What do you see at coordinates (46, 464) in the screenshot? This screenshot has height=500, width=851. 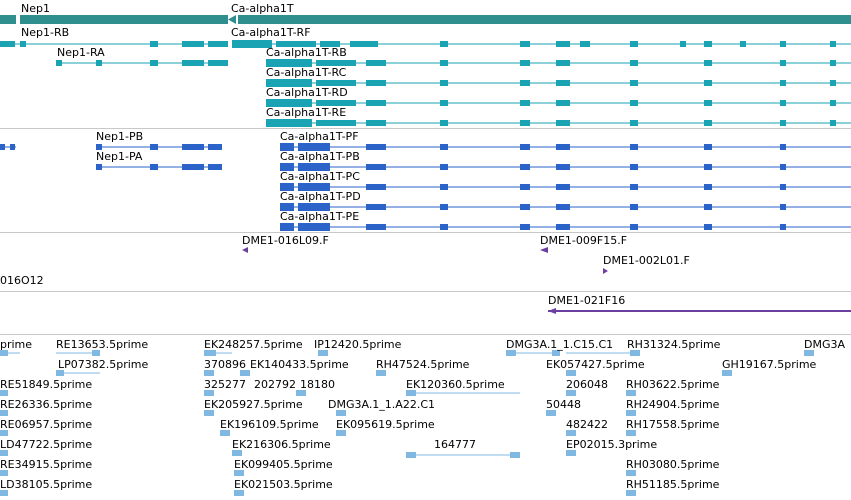 I see `est-label: RE34915.5prime` at bounding box center [46, 464].